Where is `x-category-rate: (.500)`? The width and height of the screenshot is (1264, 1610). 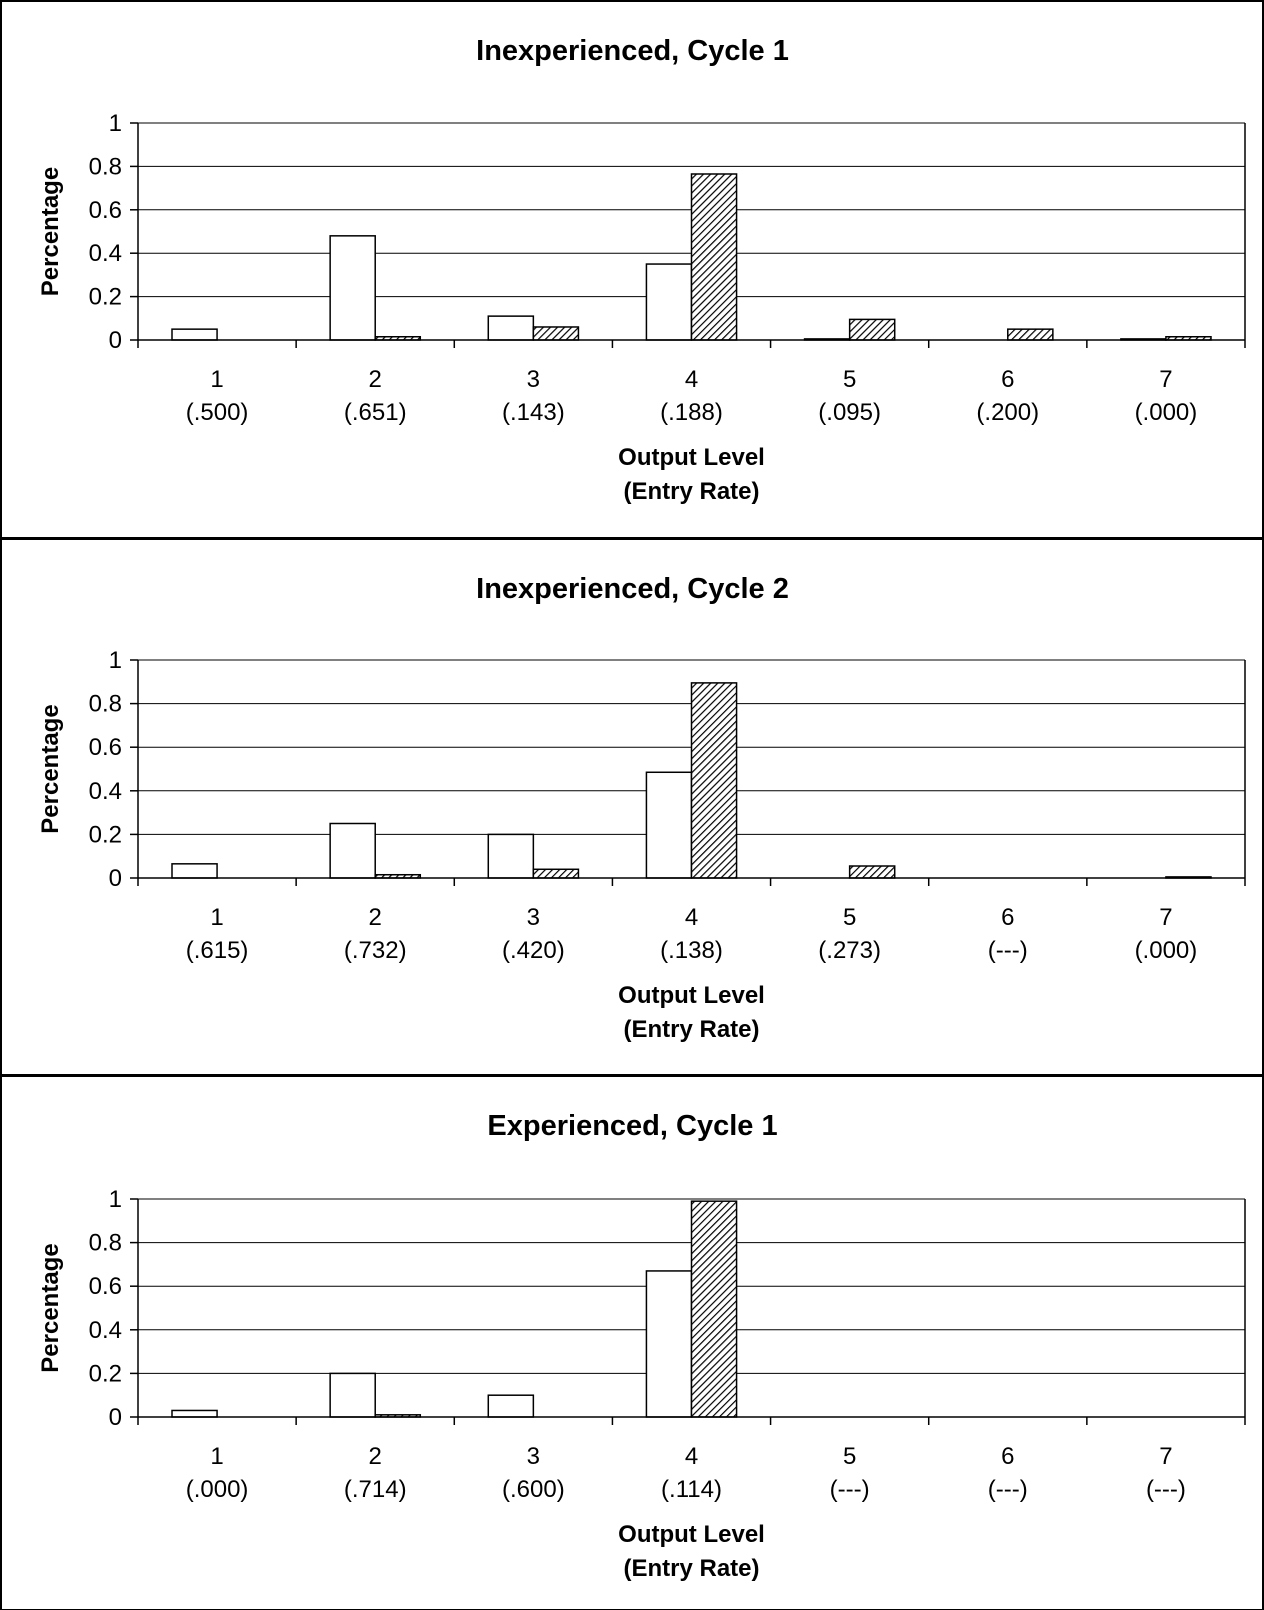 x-category-rate: (.500) is located at coordinates (217, 412).